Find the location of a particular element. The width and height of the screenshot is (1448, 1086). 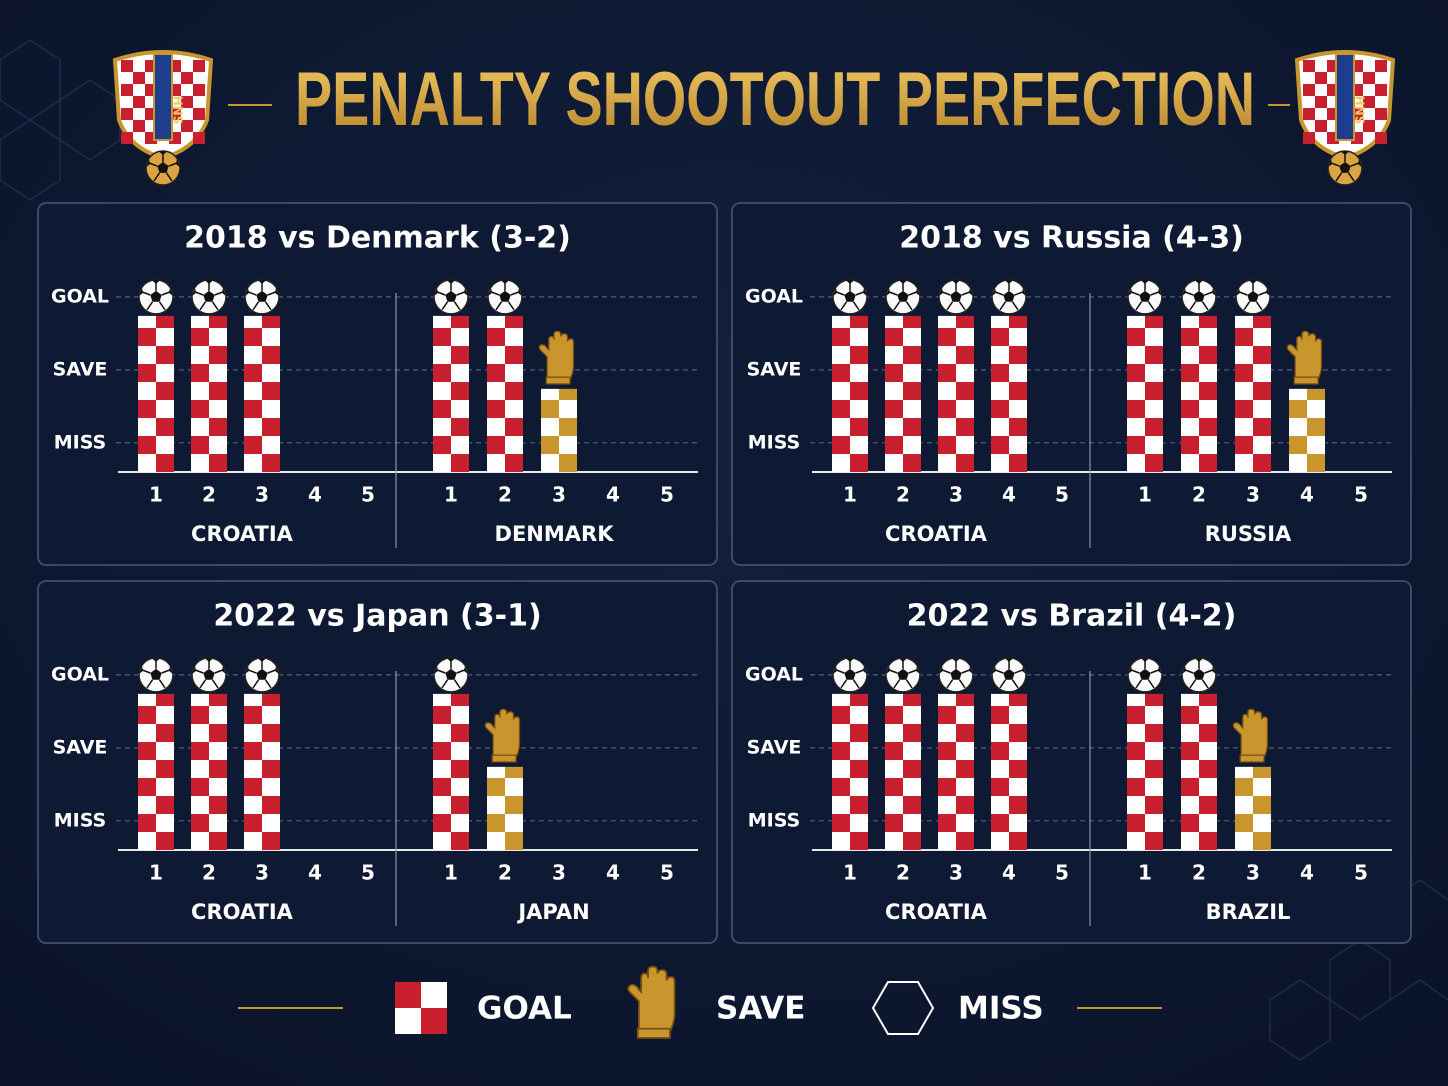

panel-title: 2022 vs Japan (3-1) is located at coordinates (377, 616).